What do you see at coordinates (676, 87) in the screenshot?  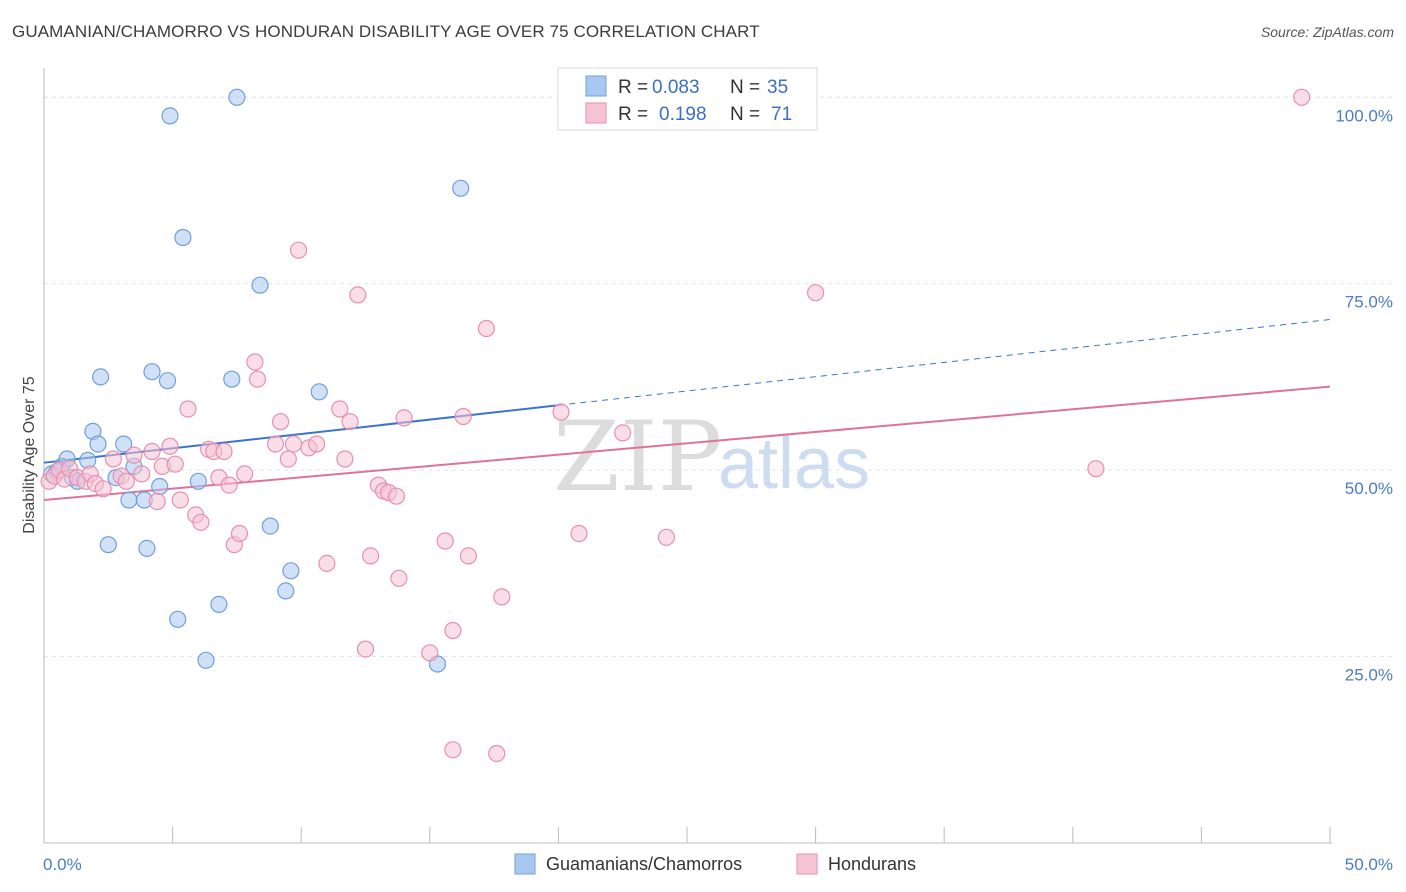 I see `legend-r-value-1: 0.083` at bounding box center [676, 87].